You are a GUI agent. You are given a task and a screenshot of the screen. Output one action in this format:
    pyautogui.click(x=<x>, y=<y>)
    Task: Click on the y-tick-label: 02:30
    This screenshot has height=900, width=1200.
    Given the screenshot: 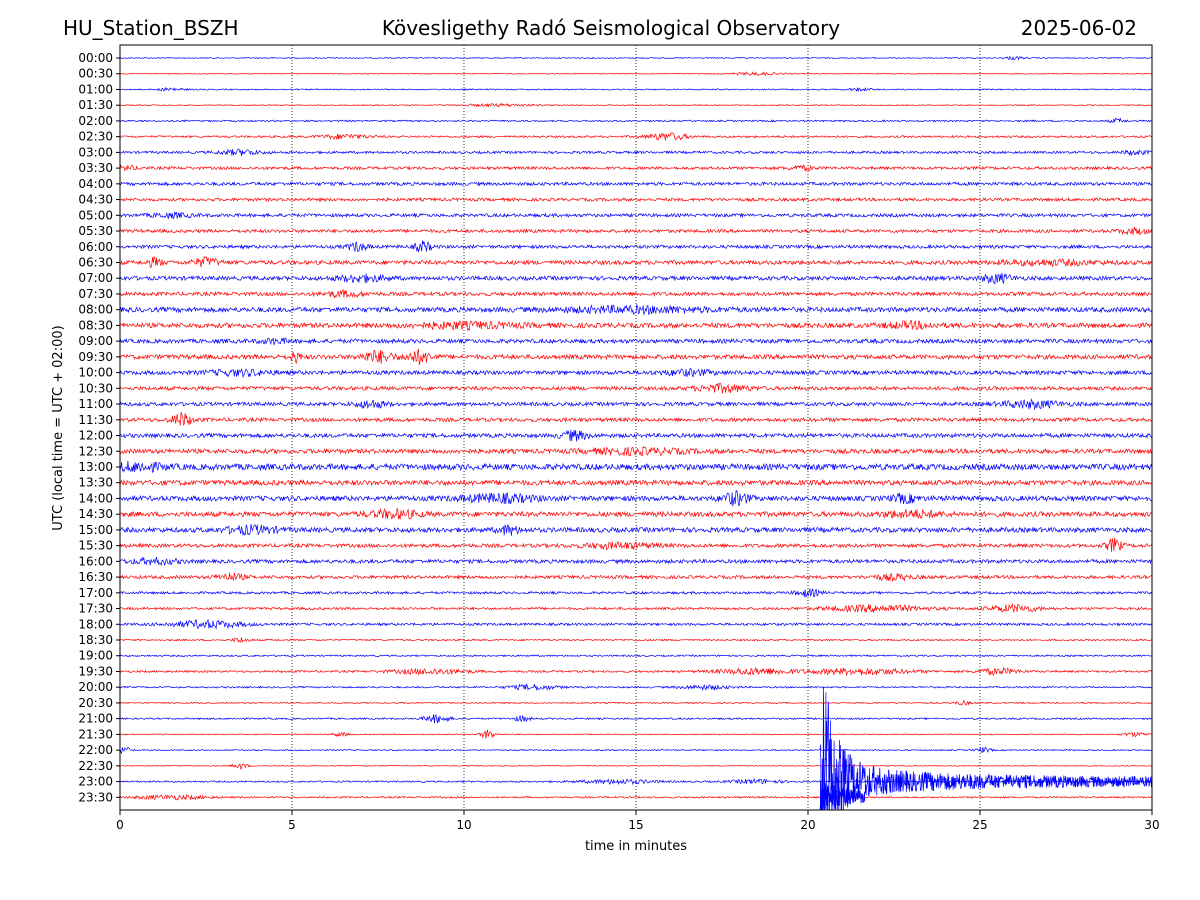 What is the action you would take?
    pyautogui.click(x=95, y=137)
    